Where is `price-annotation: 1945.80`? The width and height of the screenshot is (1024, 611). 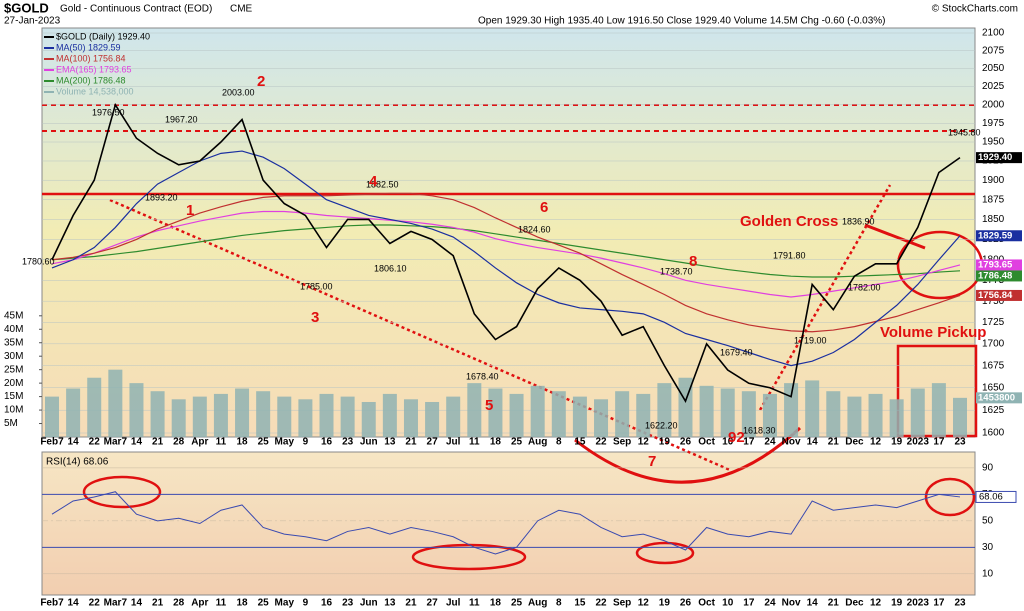 price-annotation: 1945.80 is located at coordinates (964, 132).